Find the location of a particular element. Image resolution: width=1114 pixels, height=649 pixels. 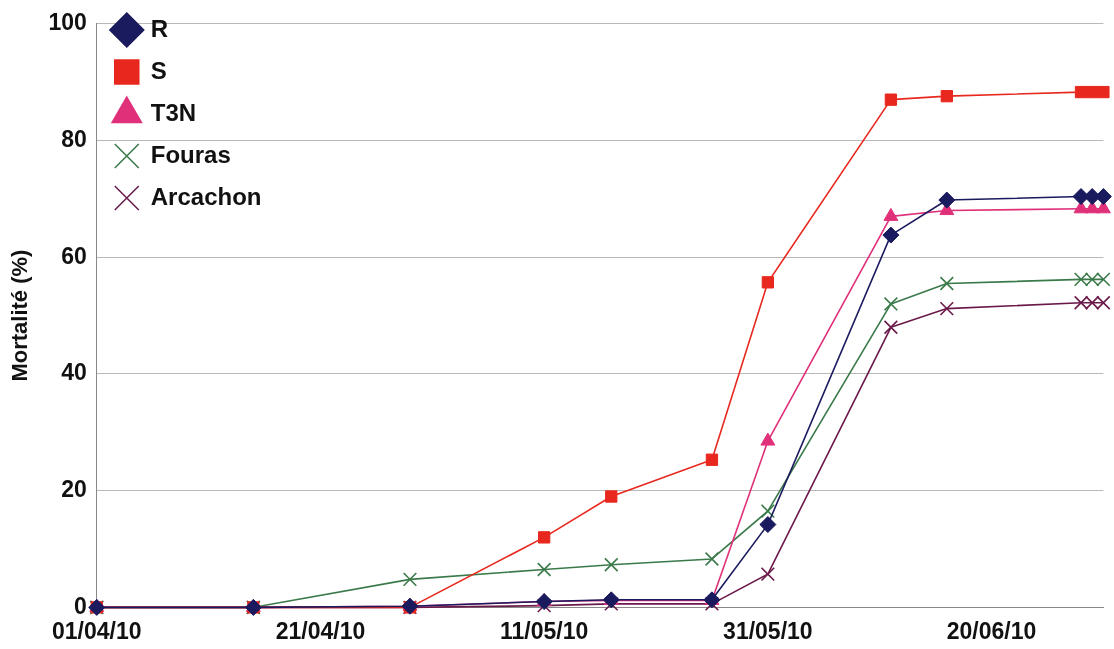

x-tick-label: 31/05/10 is located at coordinates (768, 630).